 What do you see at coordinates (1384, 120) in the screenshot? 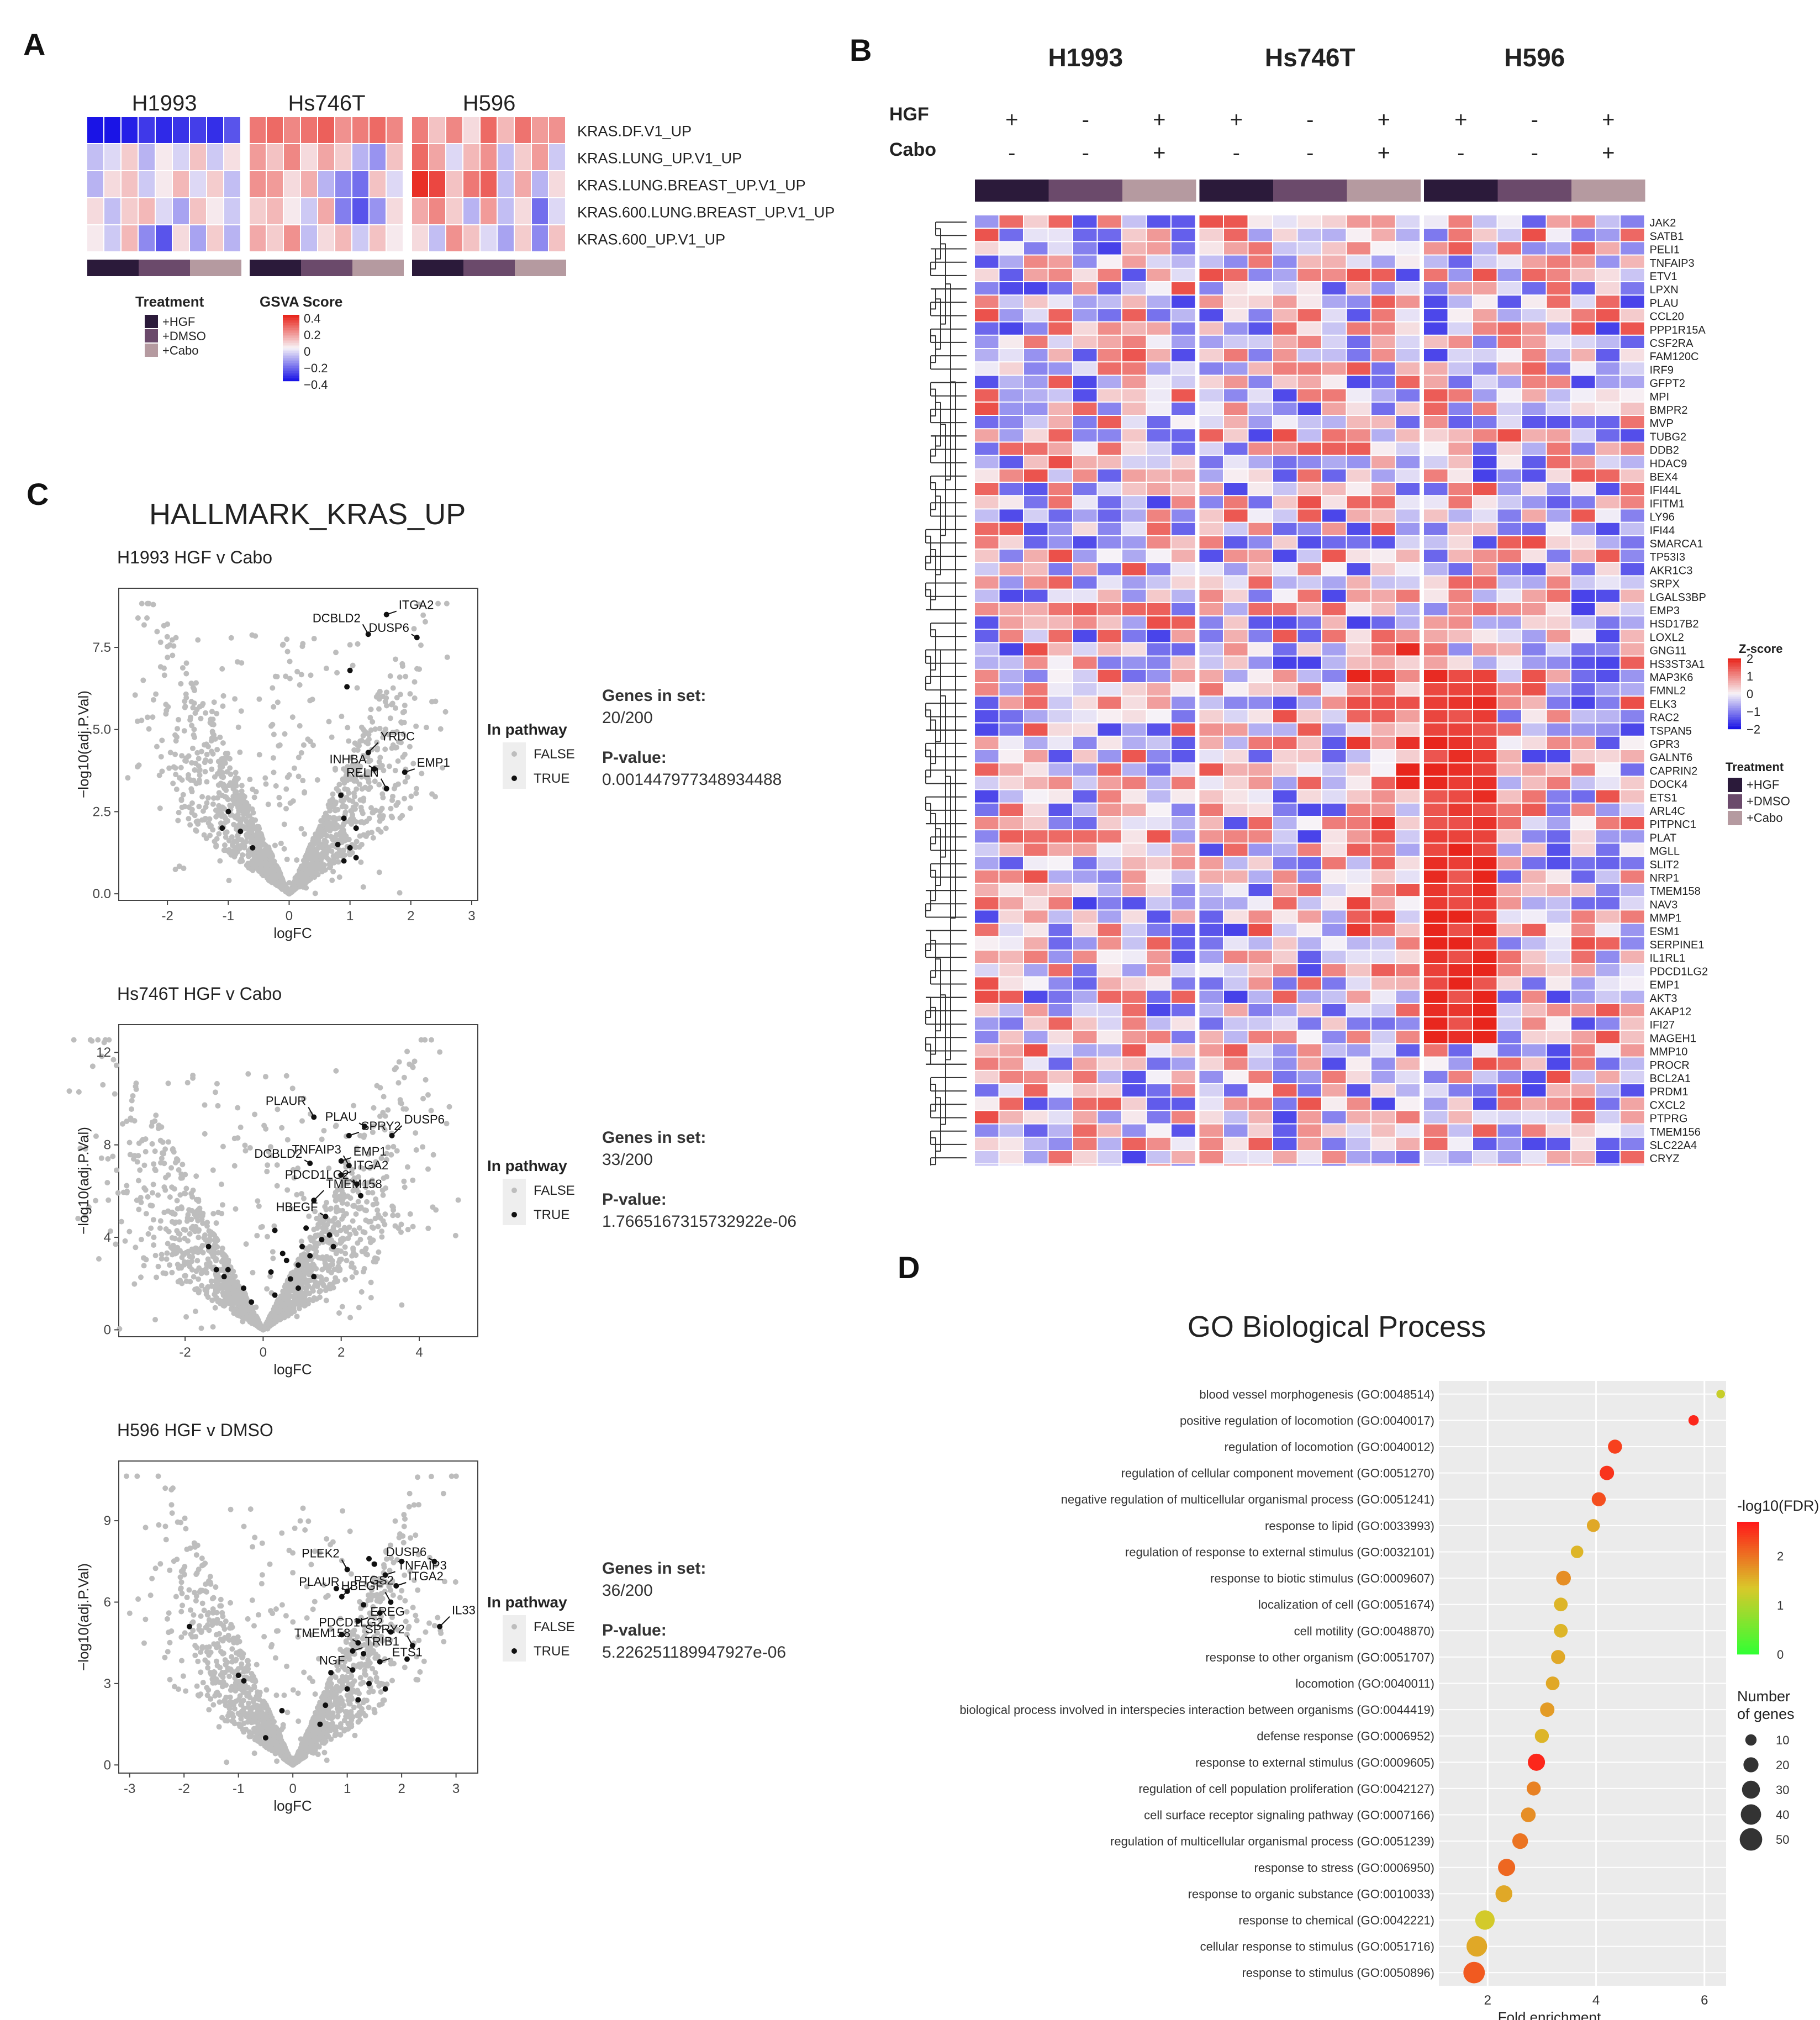
I see `hgf-sign: +` at bounding box center [1384, 120].